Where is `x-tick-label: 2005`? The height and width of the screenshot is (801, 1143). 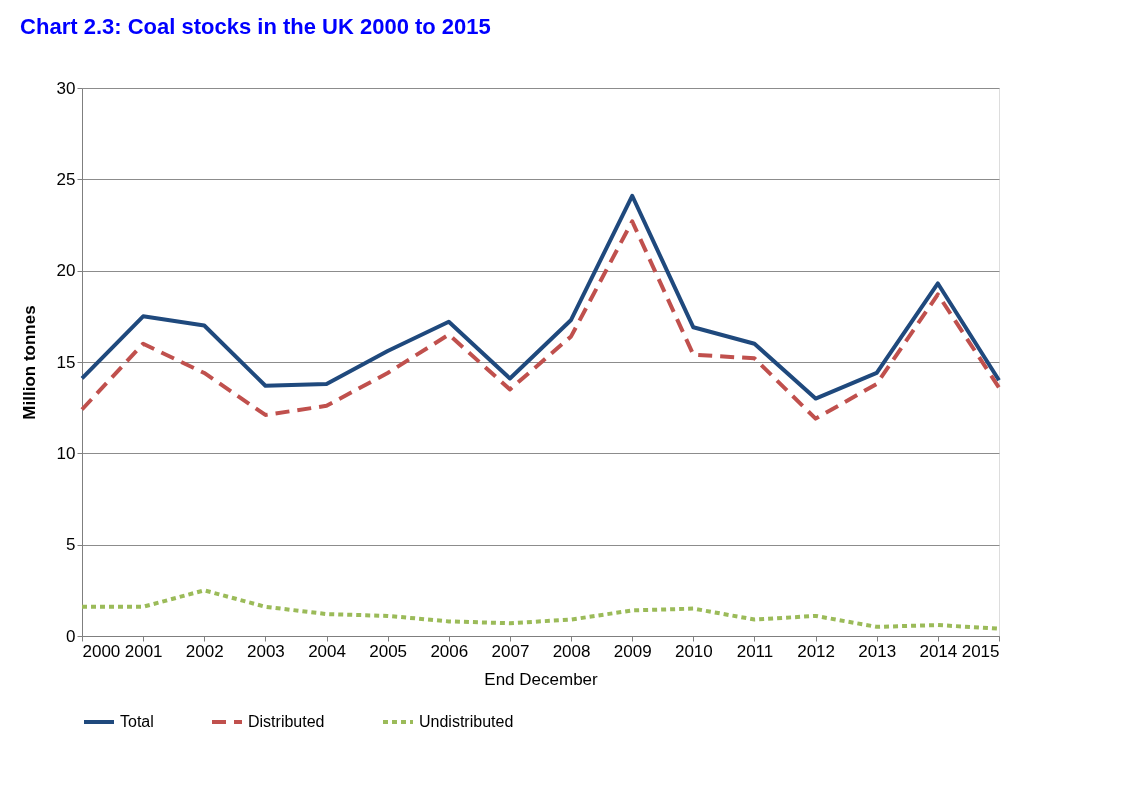 x-tick-label: 2005 is located at coordinates (388, 651).